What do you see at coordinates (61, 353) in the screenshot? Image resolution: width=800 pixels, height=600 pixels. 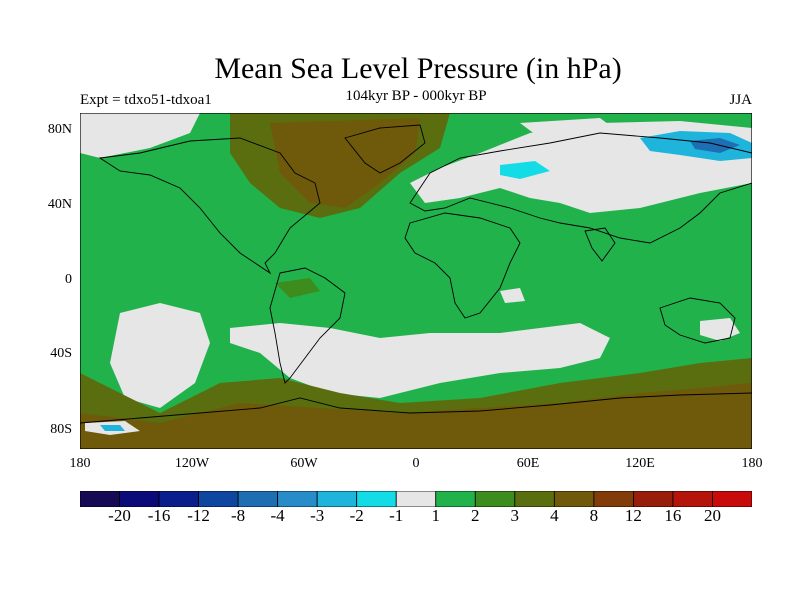 I see `lat-tick-40s: 40S` at bounding box center [61, 353].